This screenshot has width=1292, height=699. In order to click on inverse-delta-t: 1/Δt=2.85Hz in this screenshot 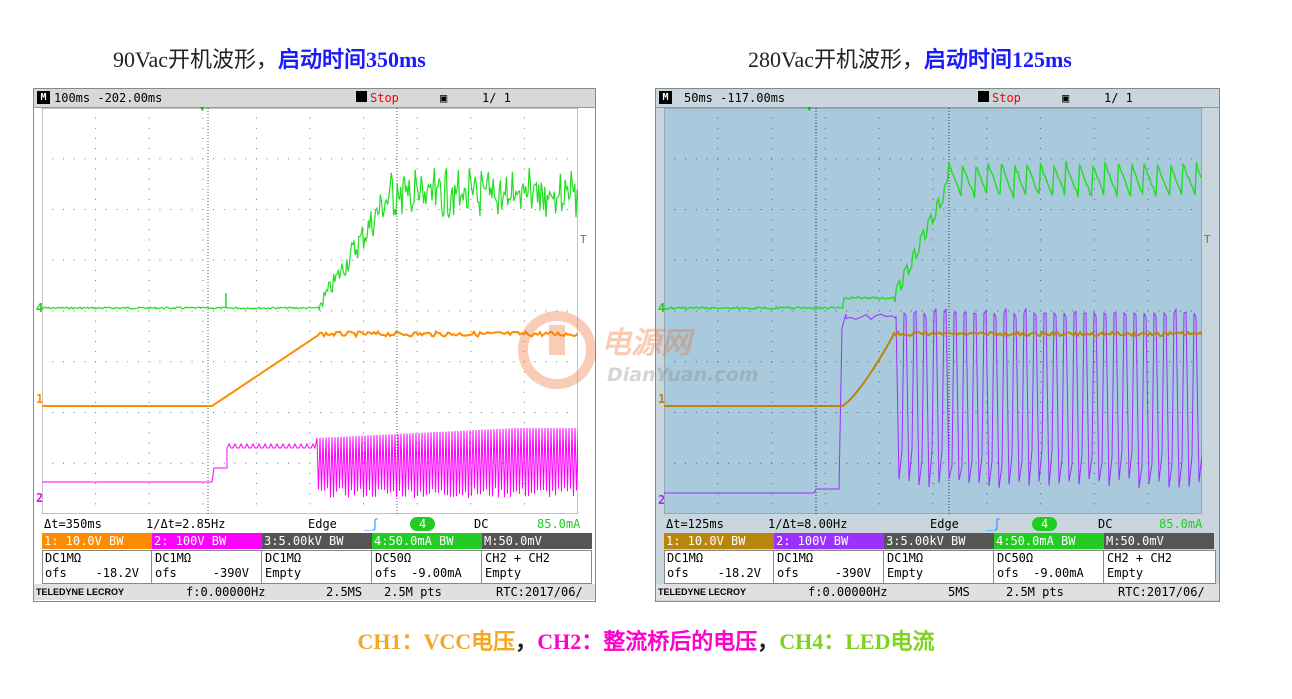, I will do `click(186, 524)`.